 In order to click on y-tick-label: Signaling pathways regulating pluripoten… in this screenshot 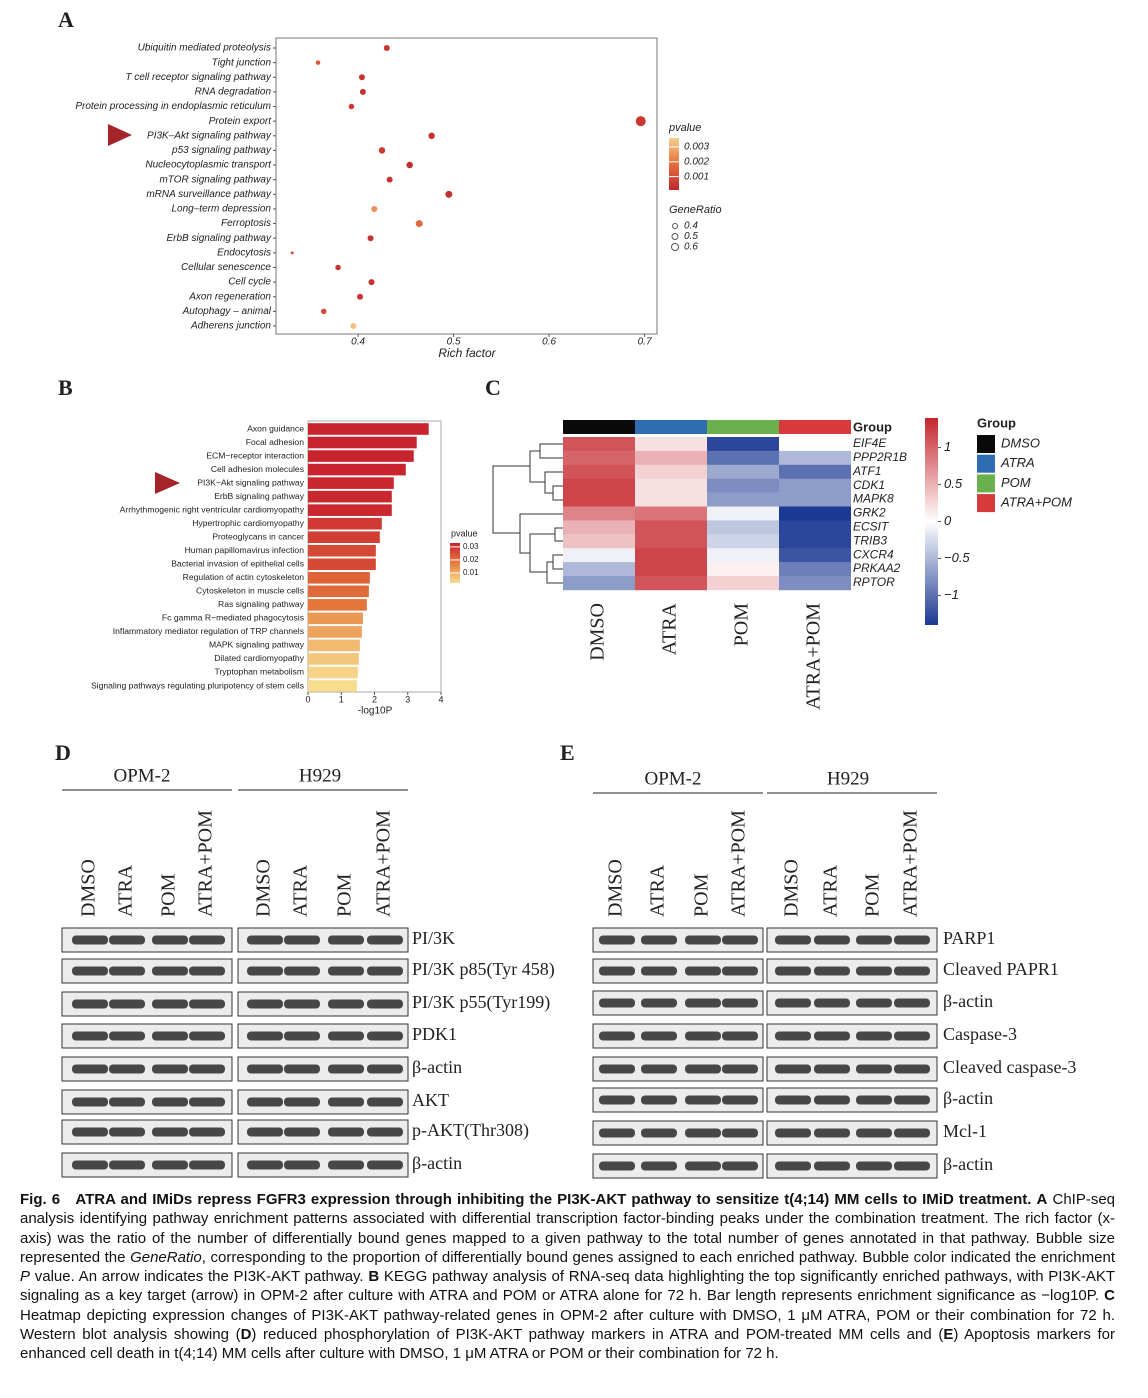, I will do `click(197, 685)`.